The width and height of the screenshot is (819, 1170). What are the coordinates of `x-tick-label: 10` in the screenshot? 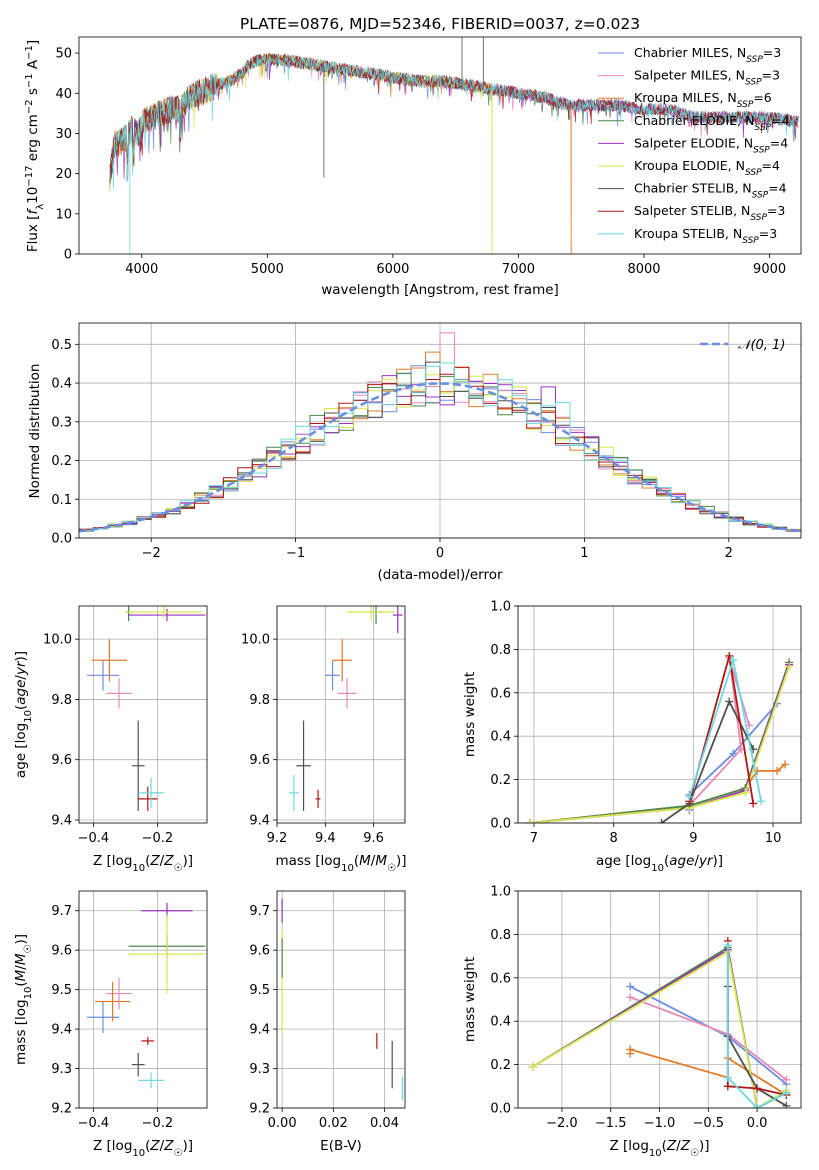 It's located at (773, 838).